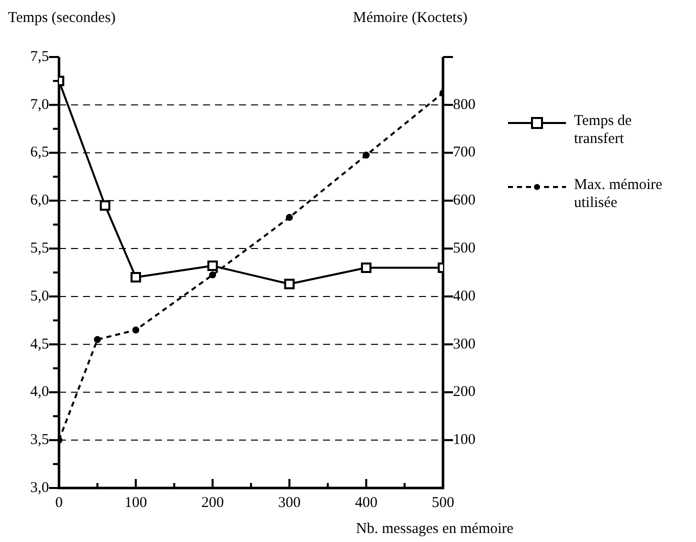 The height and width of the screenshot is (542, 696). Describe the element at coordinates (410, 18) in the screenshot. I see `y2-axis-title: Mémoire (Koctets)` at that location.